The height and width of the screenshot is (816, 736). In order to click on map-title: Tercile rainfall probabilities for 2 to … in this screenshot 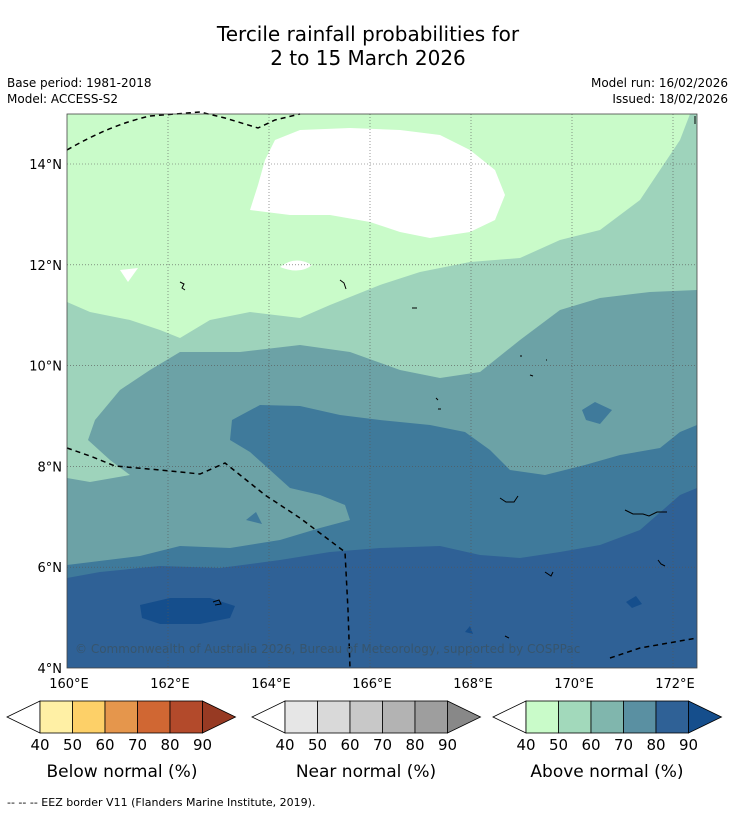, I will do `click(368, 46)`.